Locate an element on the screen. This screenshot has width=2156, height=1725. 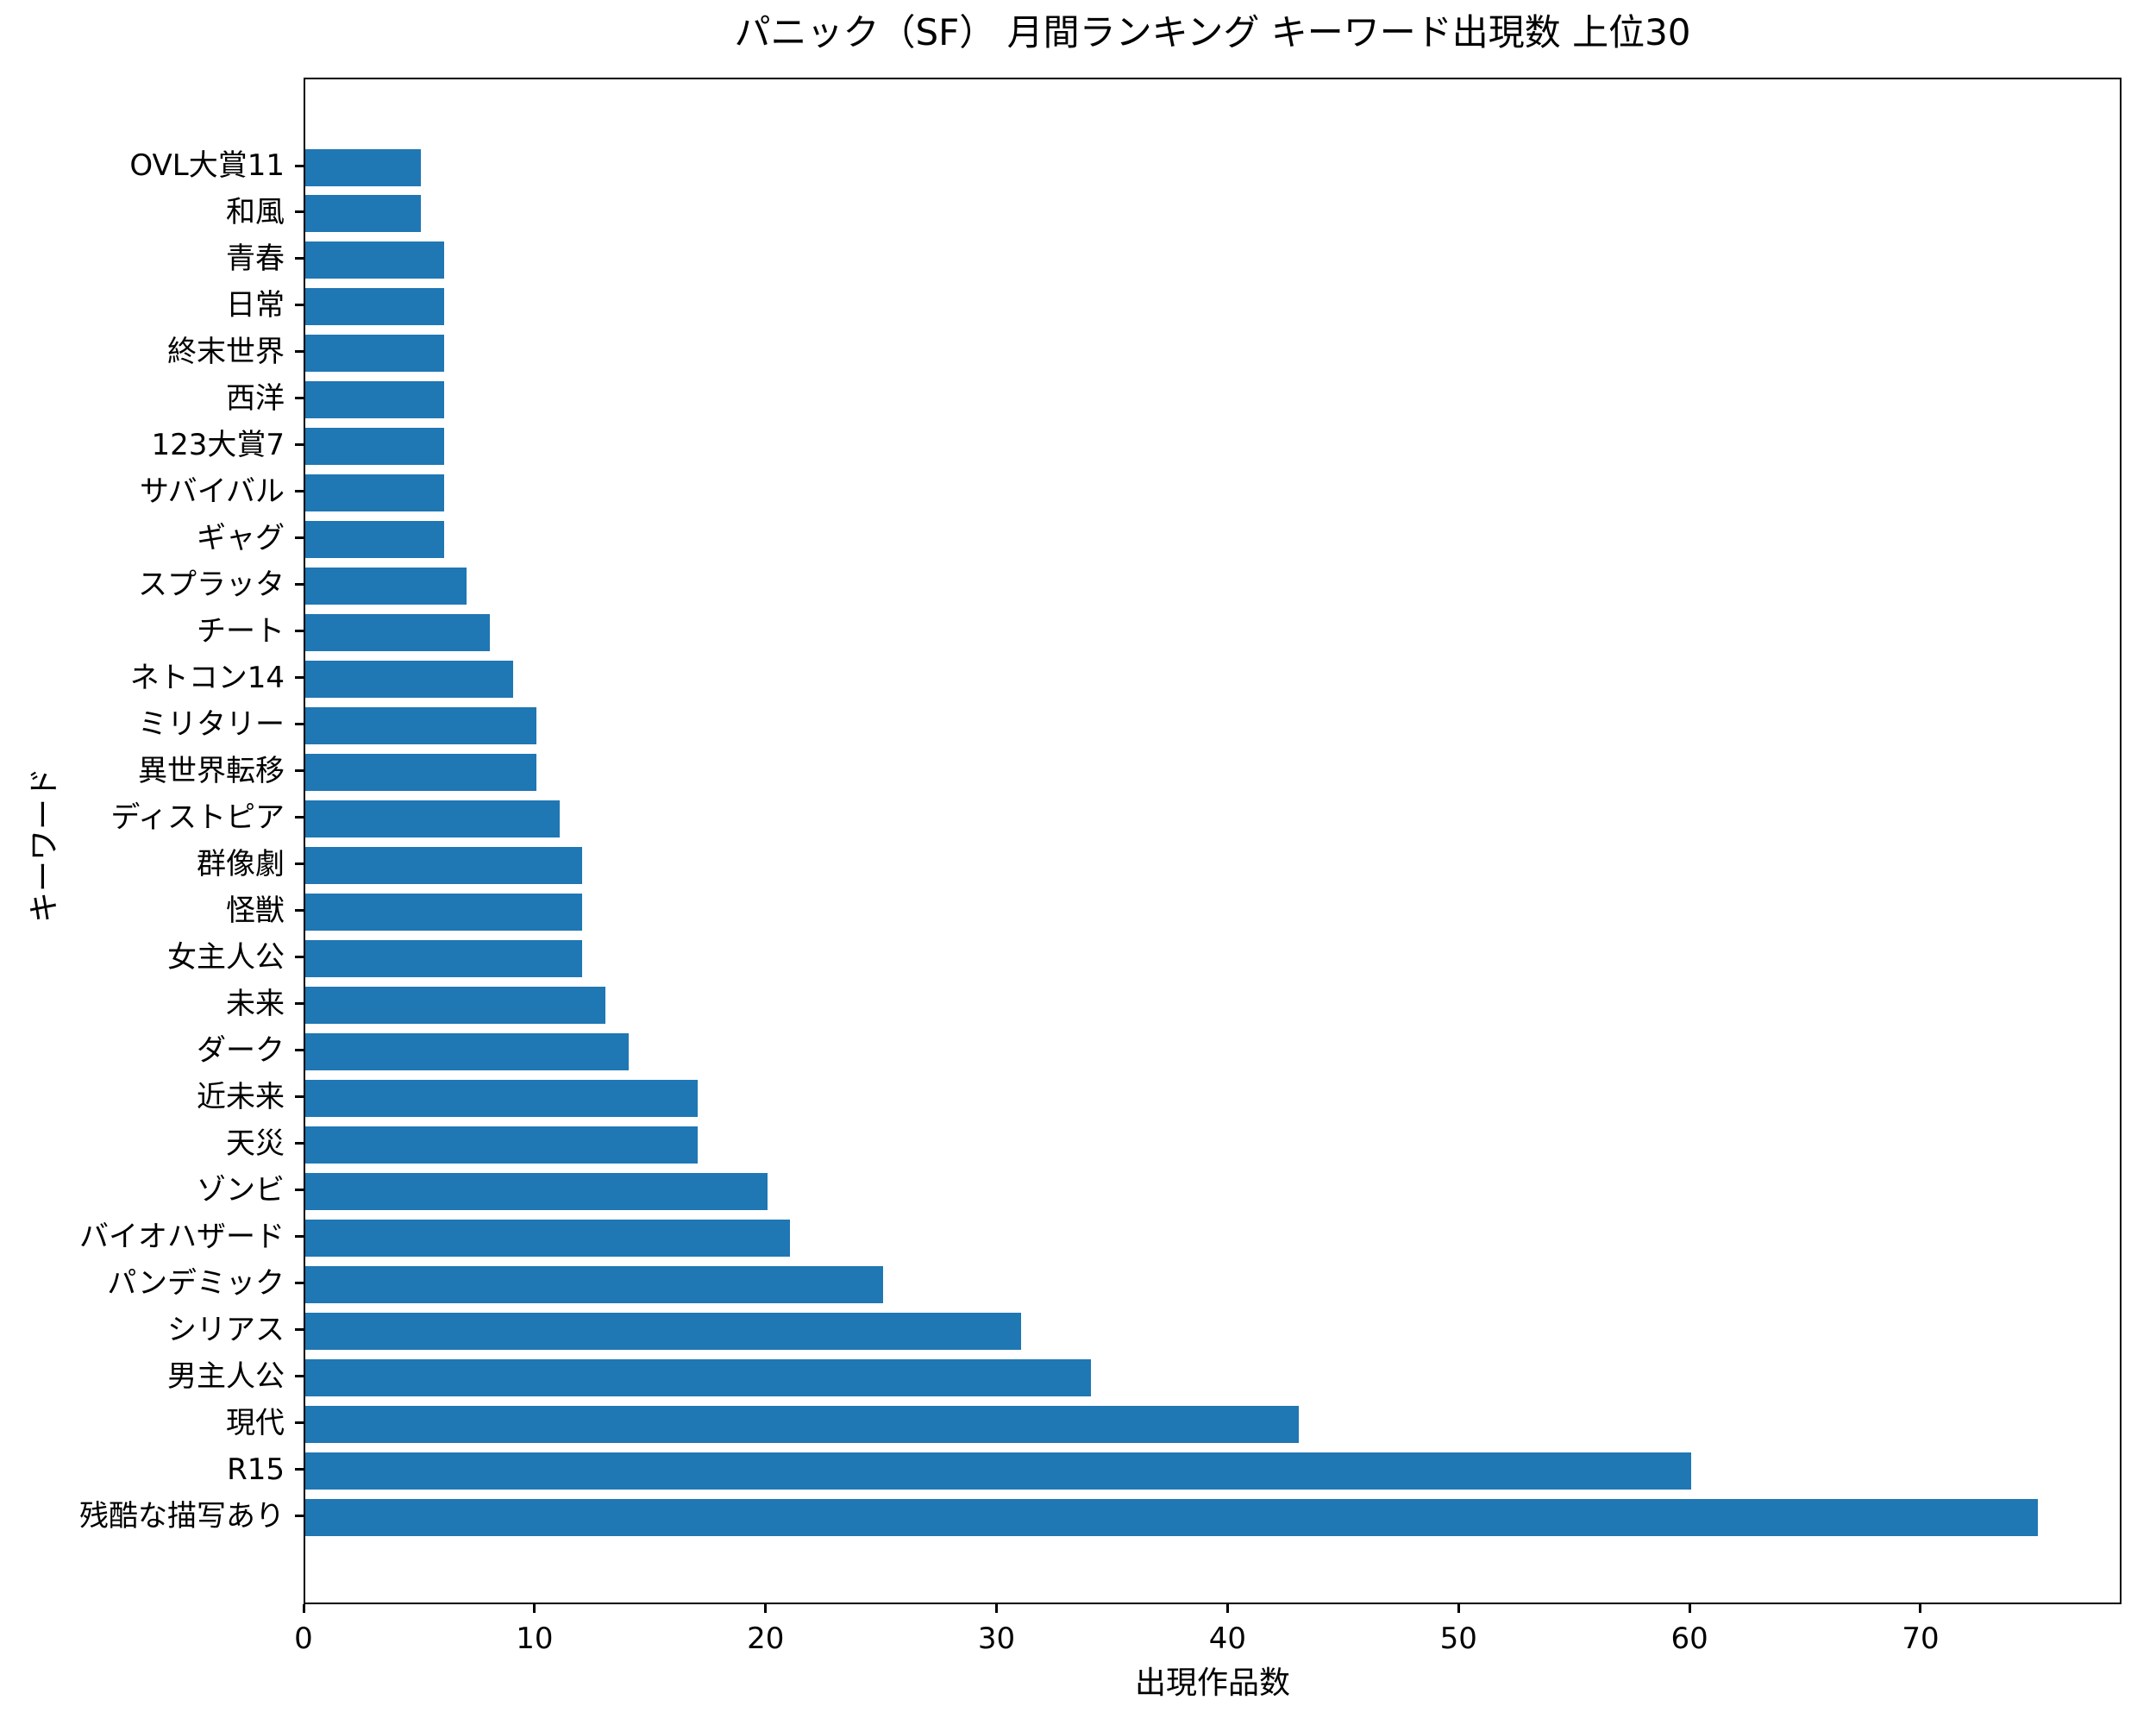
y-tick-label: 西洋 is located at coordinates (256, 398).